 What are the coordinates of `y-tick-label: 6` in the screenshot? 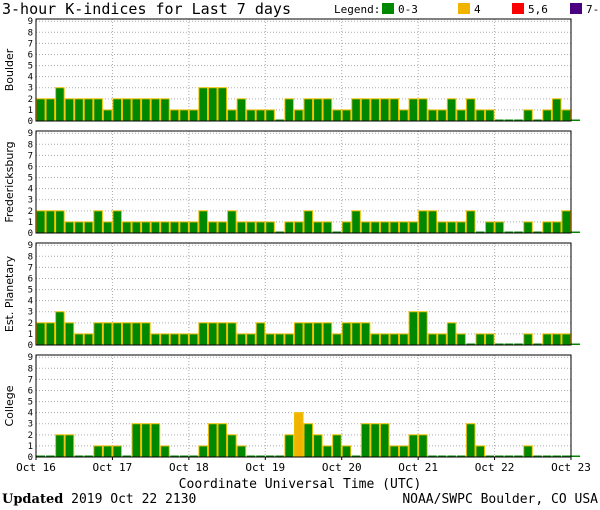 It's located at (30, 167).